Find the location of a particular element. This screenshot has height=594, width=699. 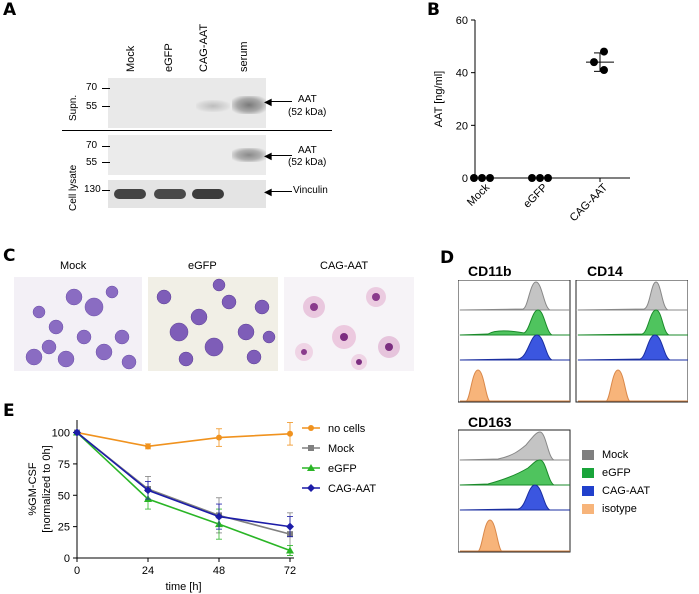

hist-cd11b is located at coordinates (514, 341).